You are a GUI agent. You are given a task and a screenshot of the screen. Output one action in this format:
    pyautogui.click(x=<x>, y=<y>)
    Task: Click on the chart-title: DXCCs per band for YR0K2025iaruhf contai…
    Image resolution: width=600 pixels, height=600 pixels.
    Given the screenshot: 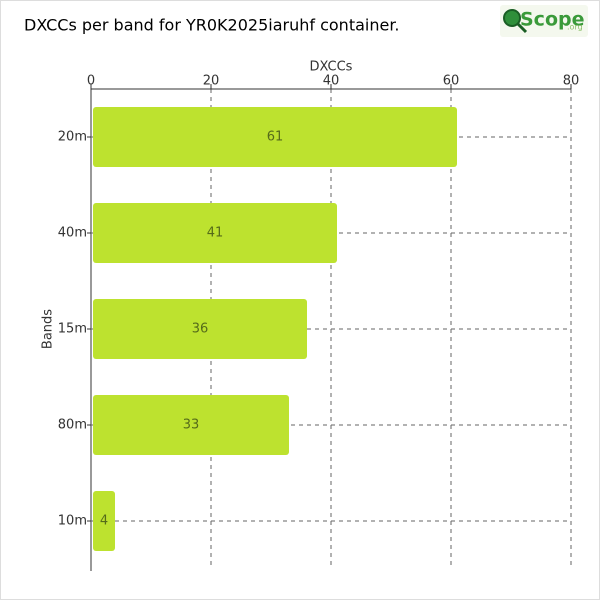 What is the action you would take?
    pyautogui.click(x=212, y=25)
    